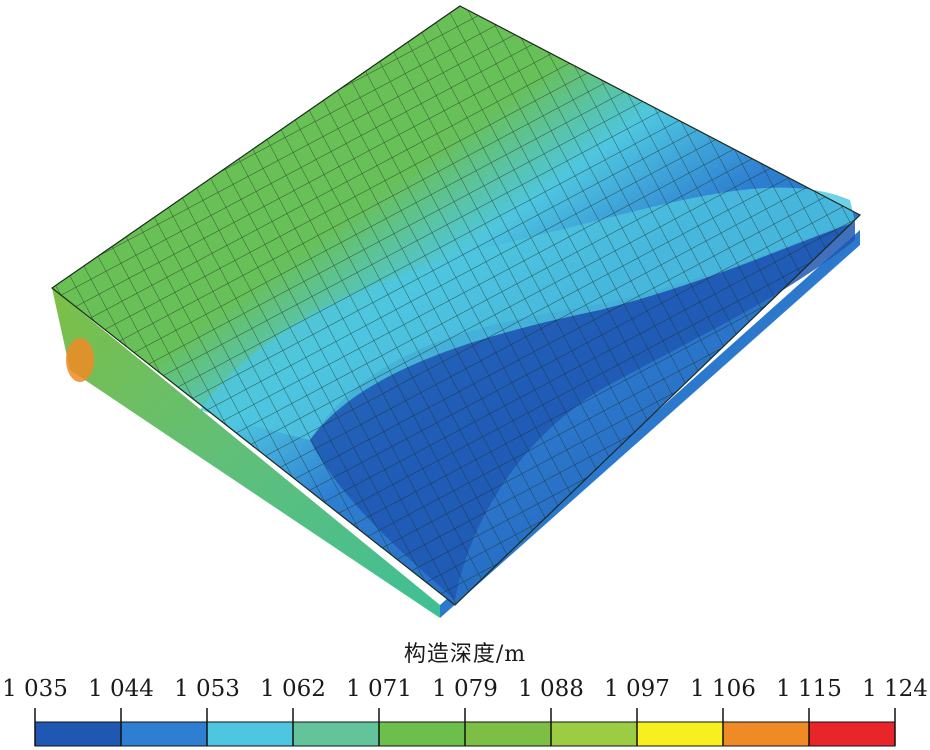 The height and width of the screenshot is (750, 930). What do you see at coordinates (80, 360) in the screenshot?
I see `shallow-spot` at bounding box center [80, 360].